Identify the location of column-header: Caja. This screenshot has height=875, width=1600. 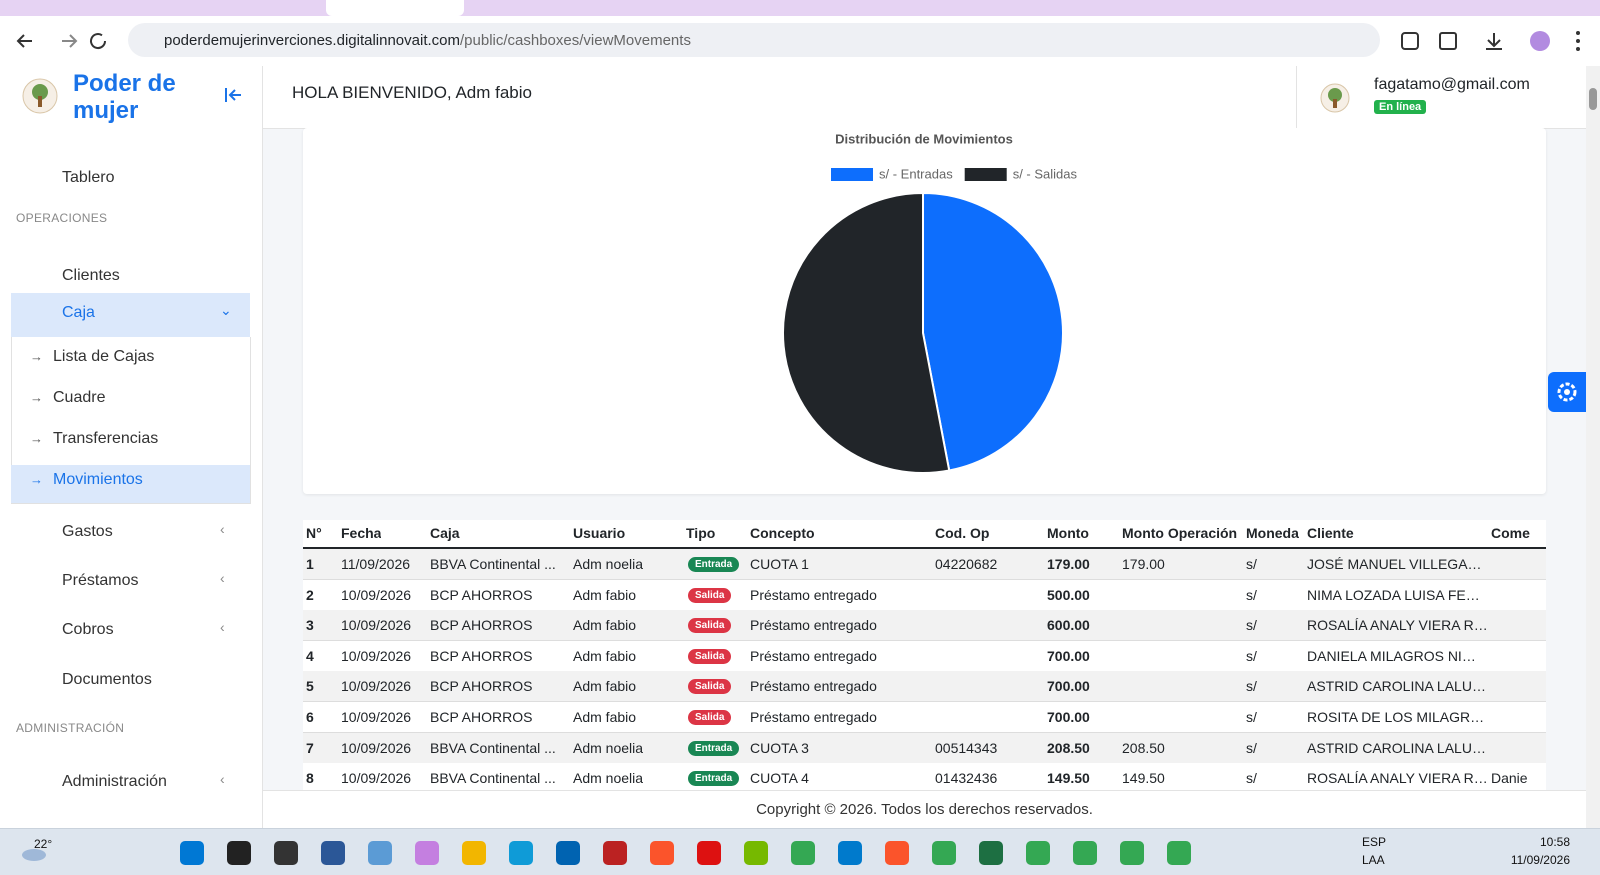
(445, 533).